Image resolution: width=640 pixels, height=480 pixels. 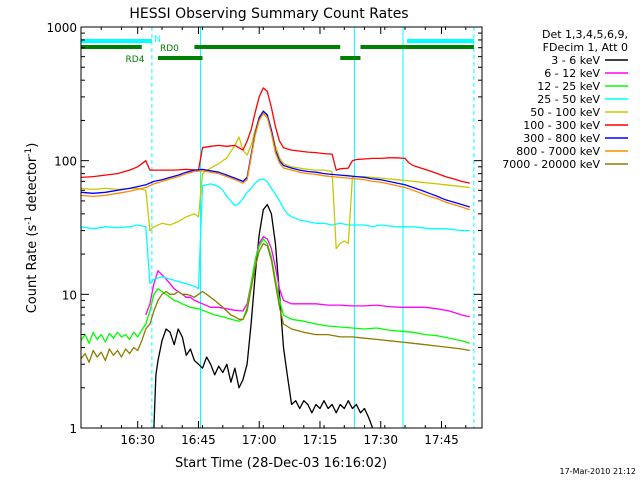 What do you see at coordinates (281, 463) in the screenshot?
I see `x-axis-label: Start Time (28-Dec-03 16:16:02)` at bounding box center [281, 463].